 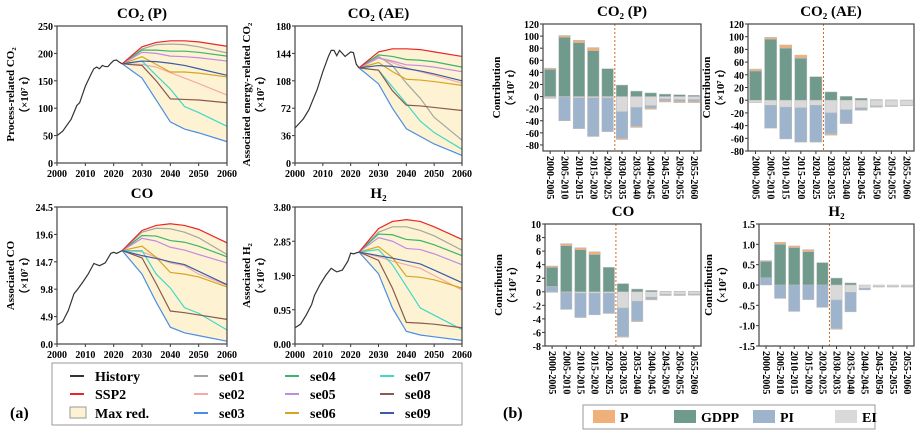 What do you see at coordinates (323, 395) in the screenshot?
I see `legend-label: se05` at bounding box center [323, 395].